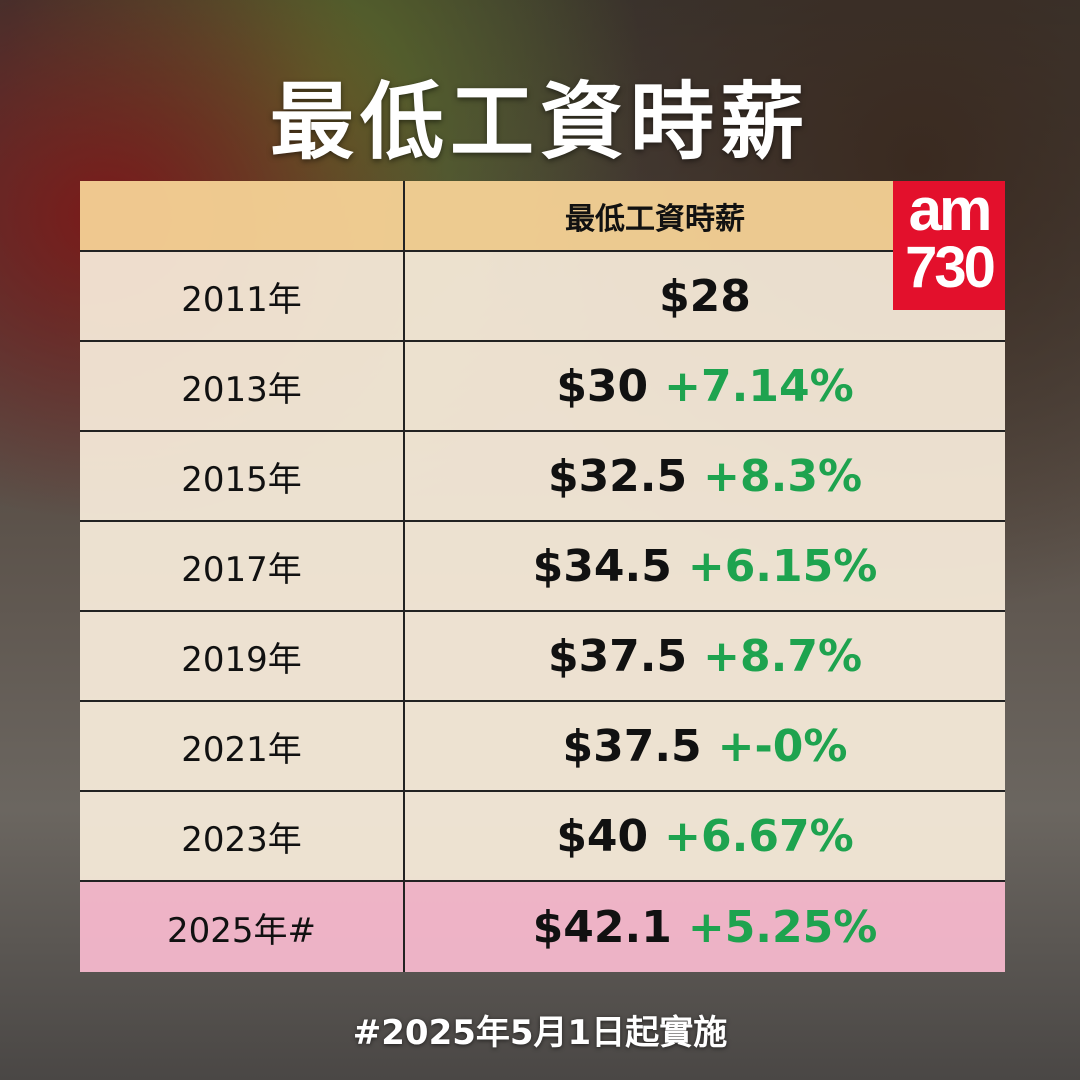 Image resolution: width=1080 pixels, height=1080 pixels. I want to click on change-value: +6.67%, so click(759, 836).